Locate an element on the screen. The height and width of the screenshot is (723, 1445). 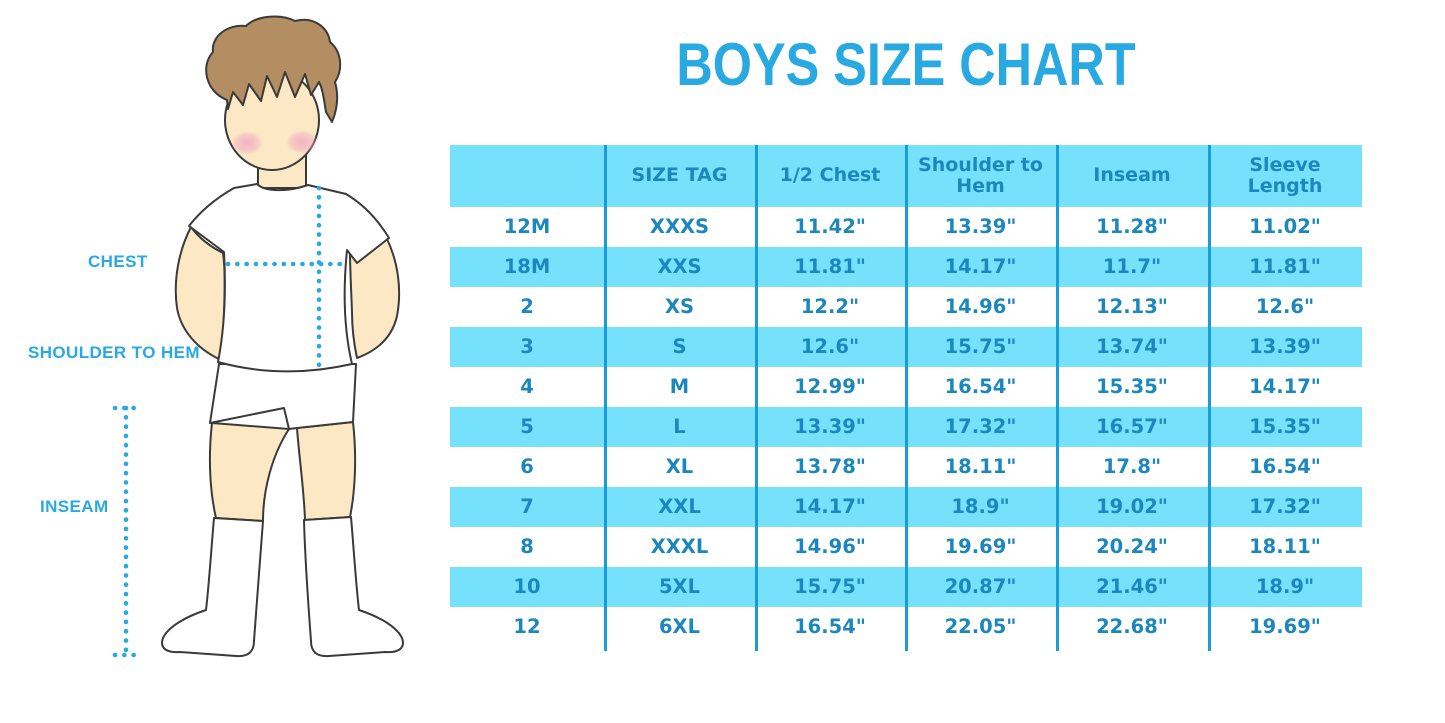
table-cell: L is located at coordinates (679, 427).